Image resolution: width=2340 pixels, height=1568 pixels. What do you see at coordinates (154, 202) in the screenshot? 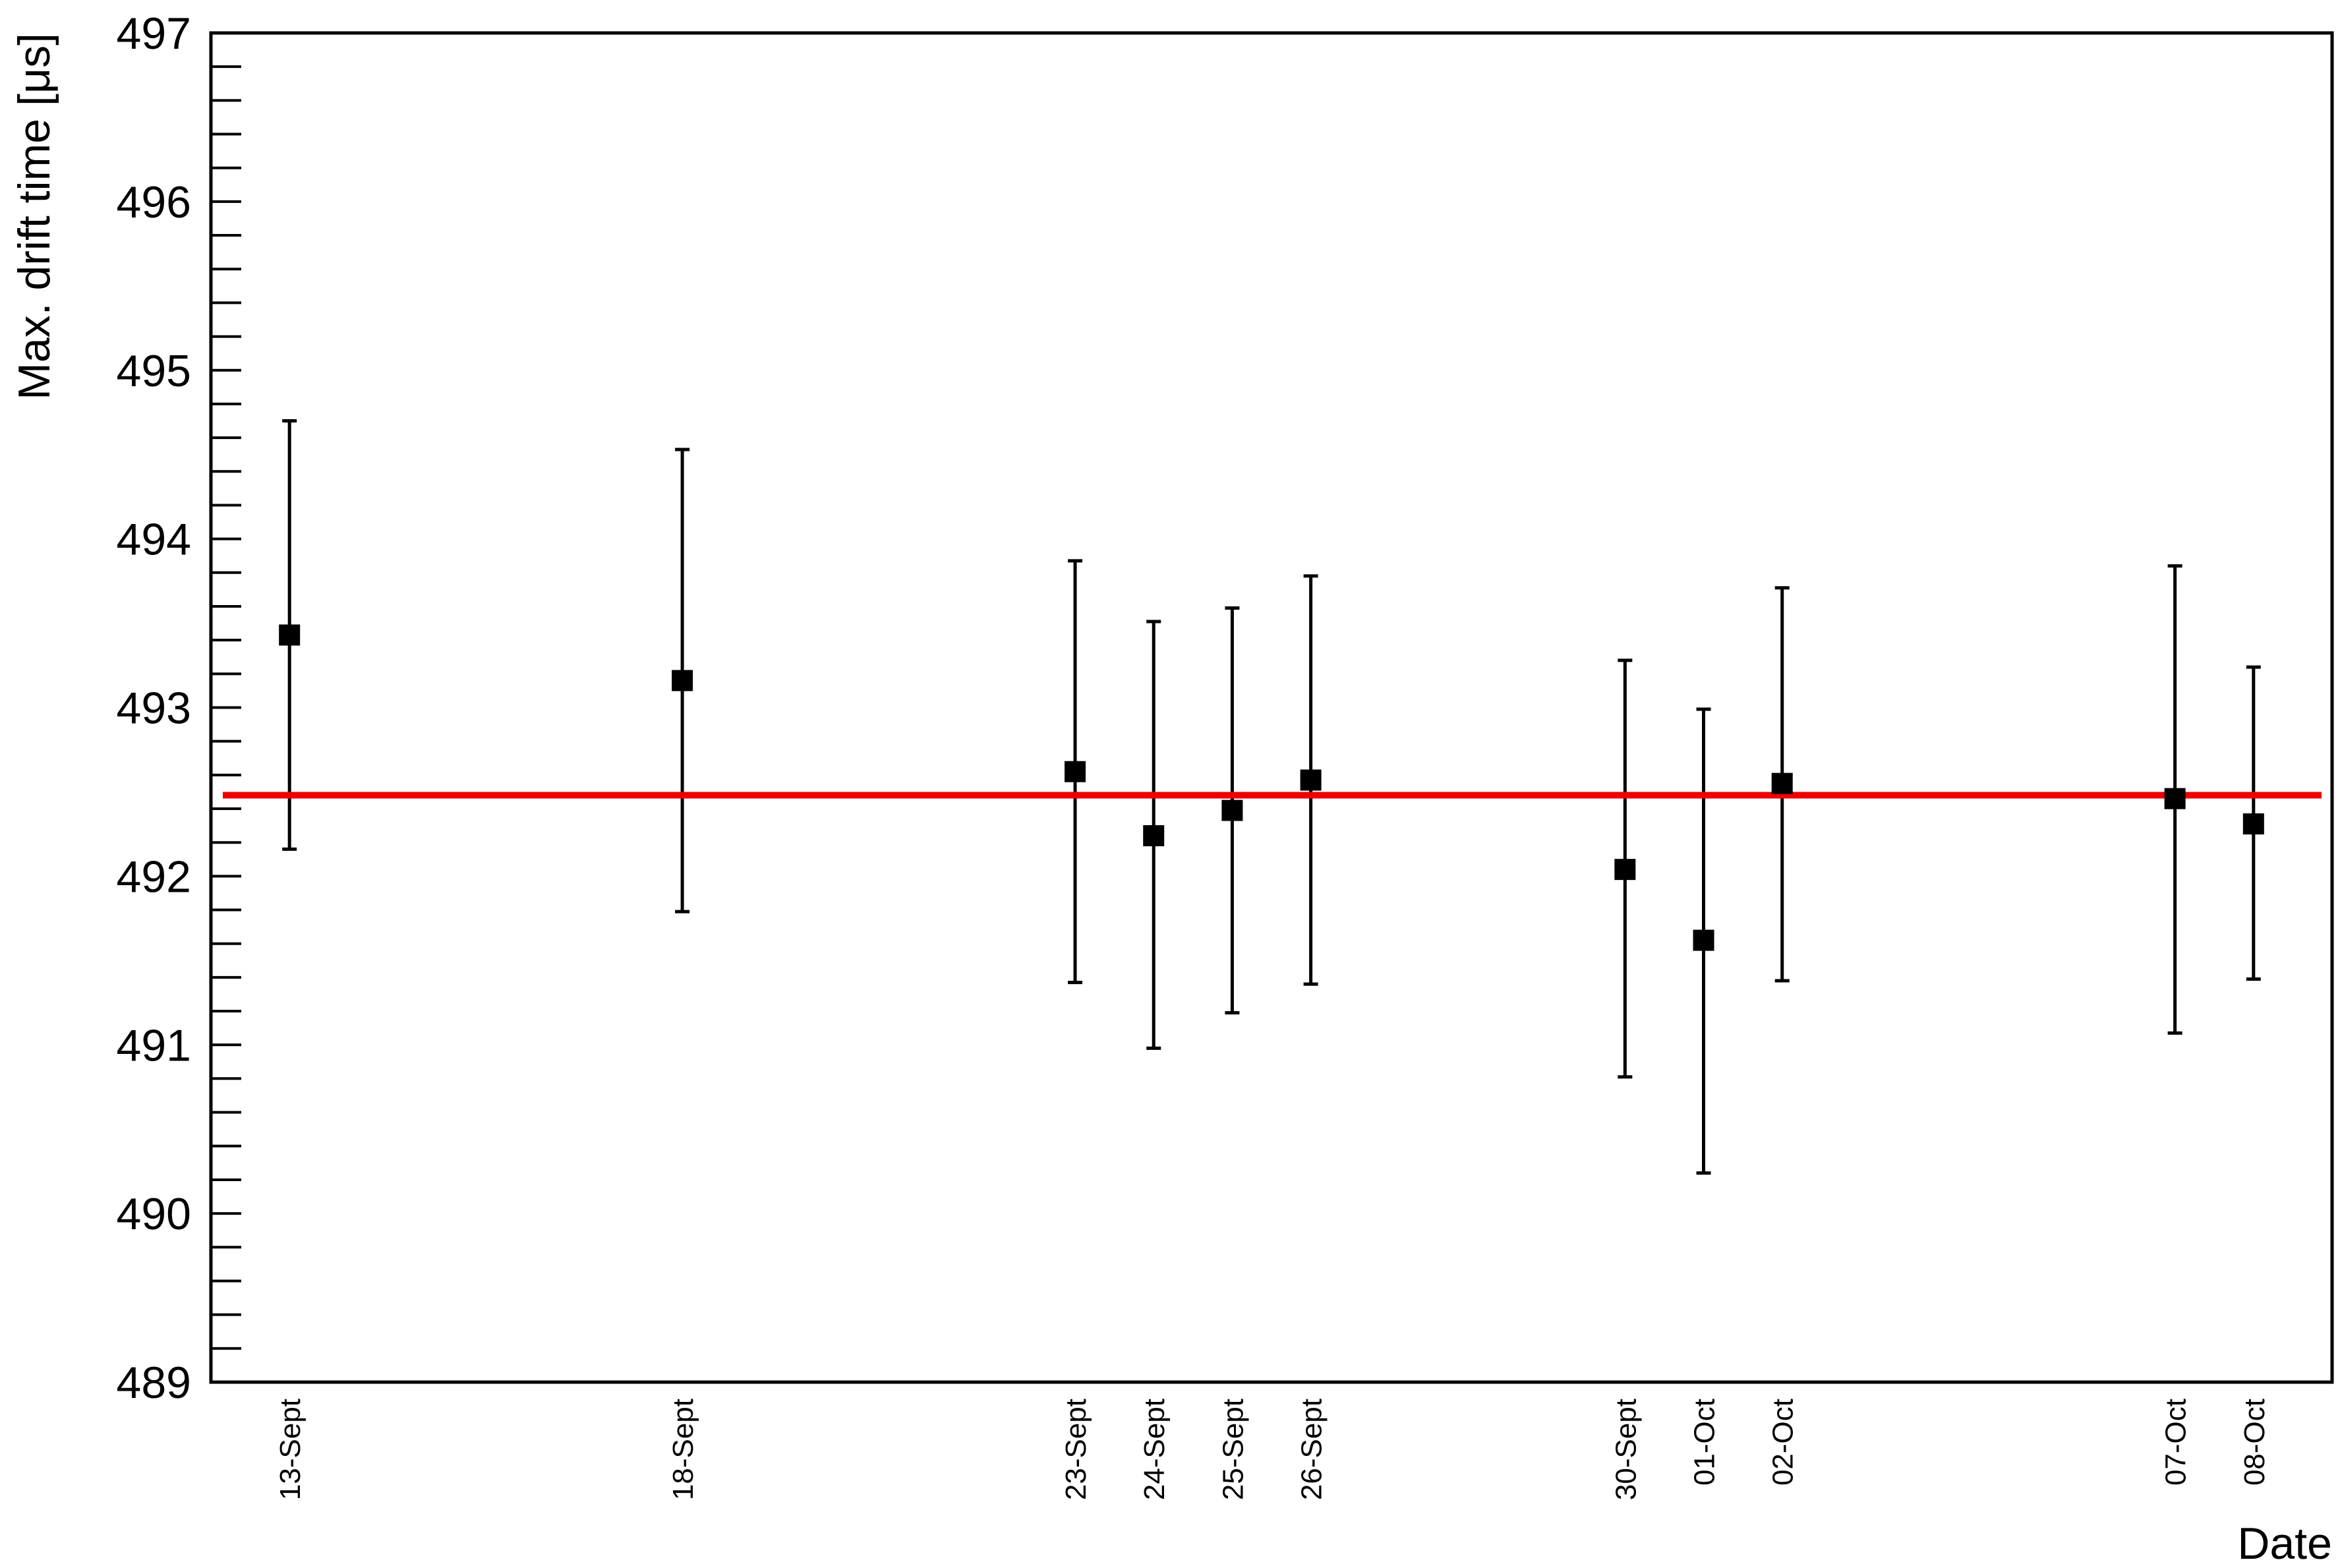
I see `y-tick-label: 496` at bounding box center [154, 202].